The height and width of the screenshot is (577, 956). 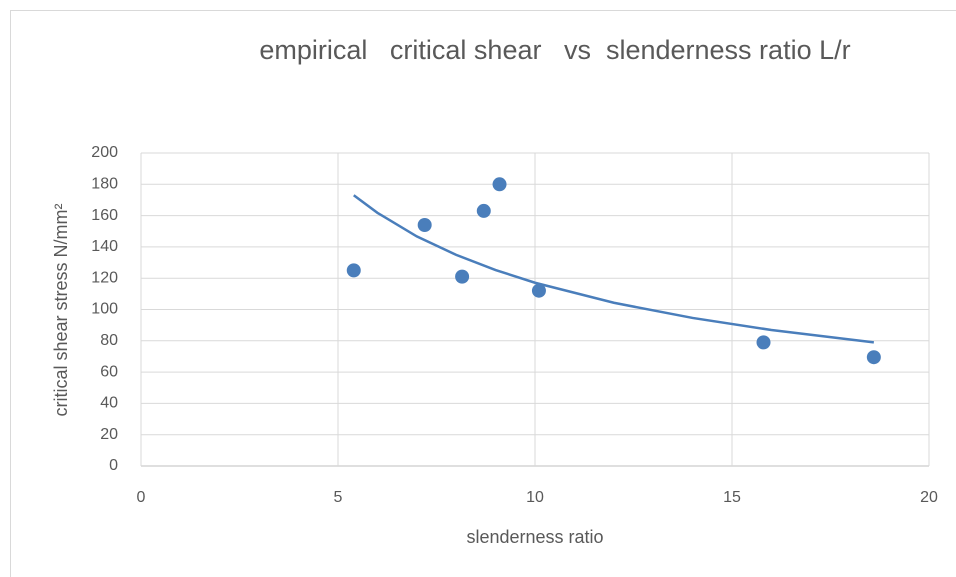 I want to click on y-tick-label: 160, so click(x=104, y=215).